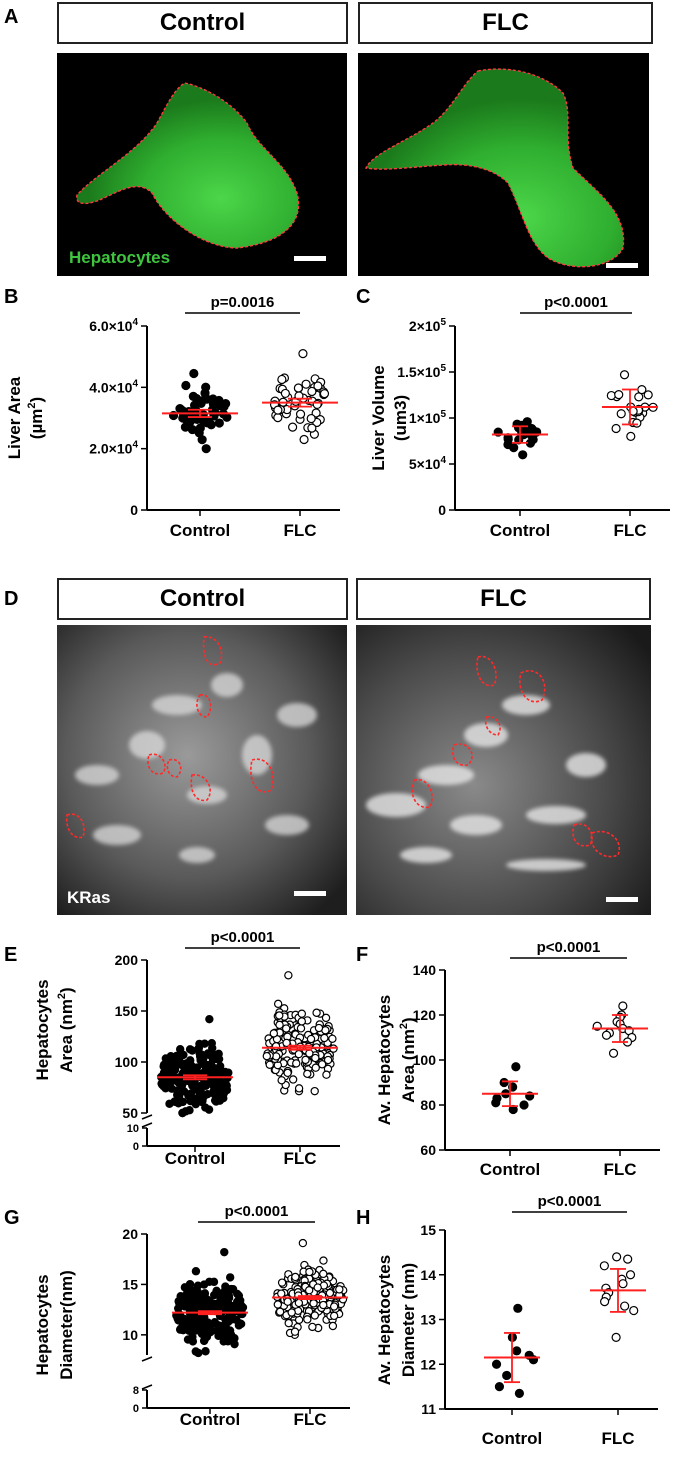  What do you see at coordinates (127, 960) in the screenshot?
I see `y-tick-label: 200` at bounding box center [127, 960].